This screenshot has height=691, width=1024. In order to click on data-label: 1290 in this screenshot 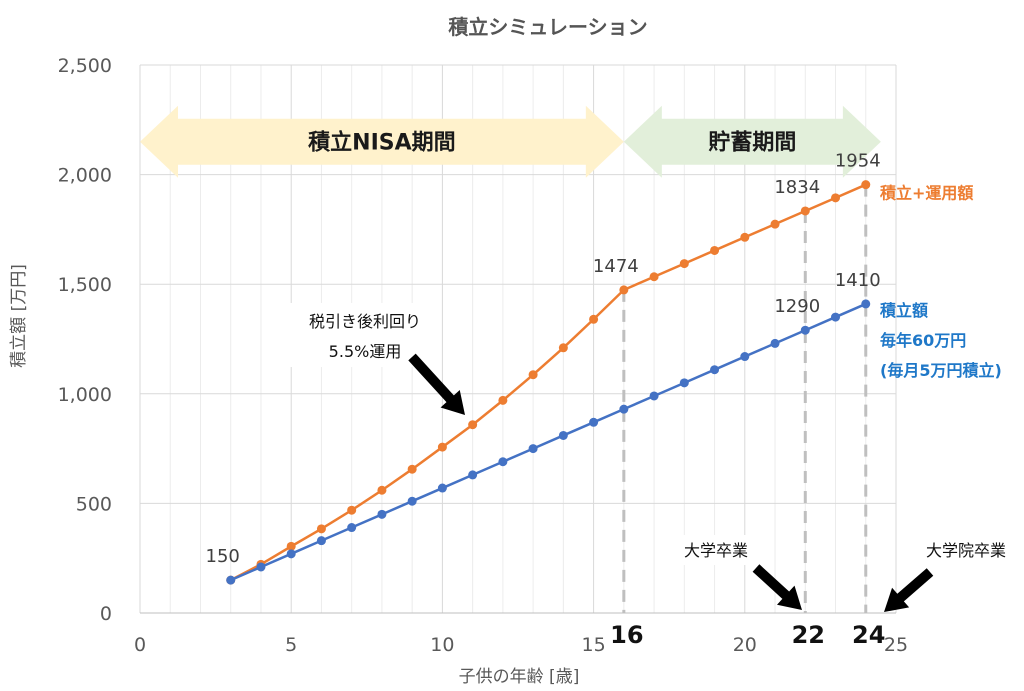, I will do `click(797, 306)`.